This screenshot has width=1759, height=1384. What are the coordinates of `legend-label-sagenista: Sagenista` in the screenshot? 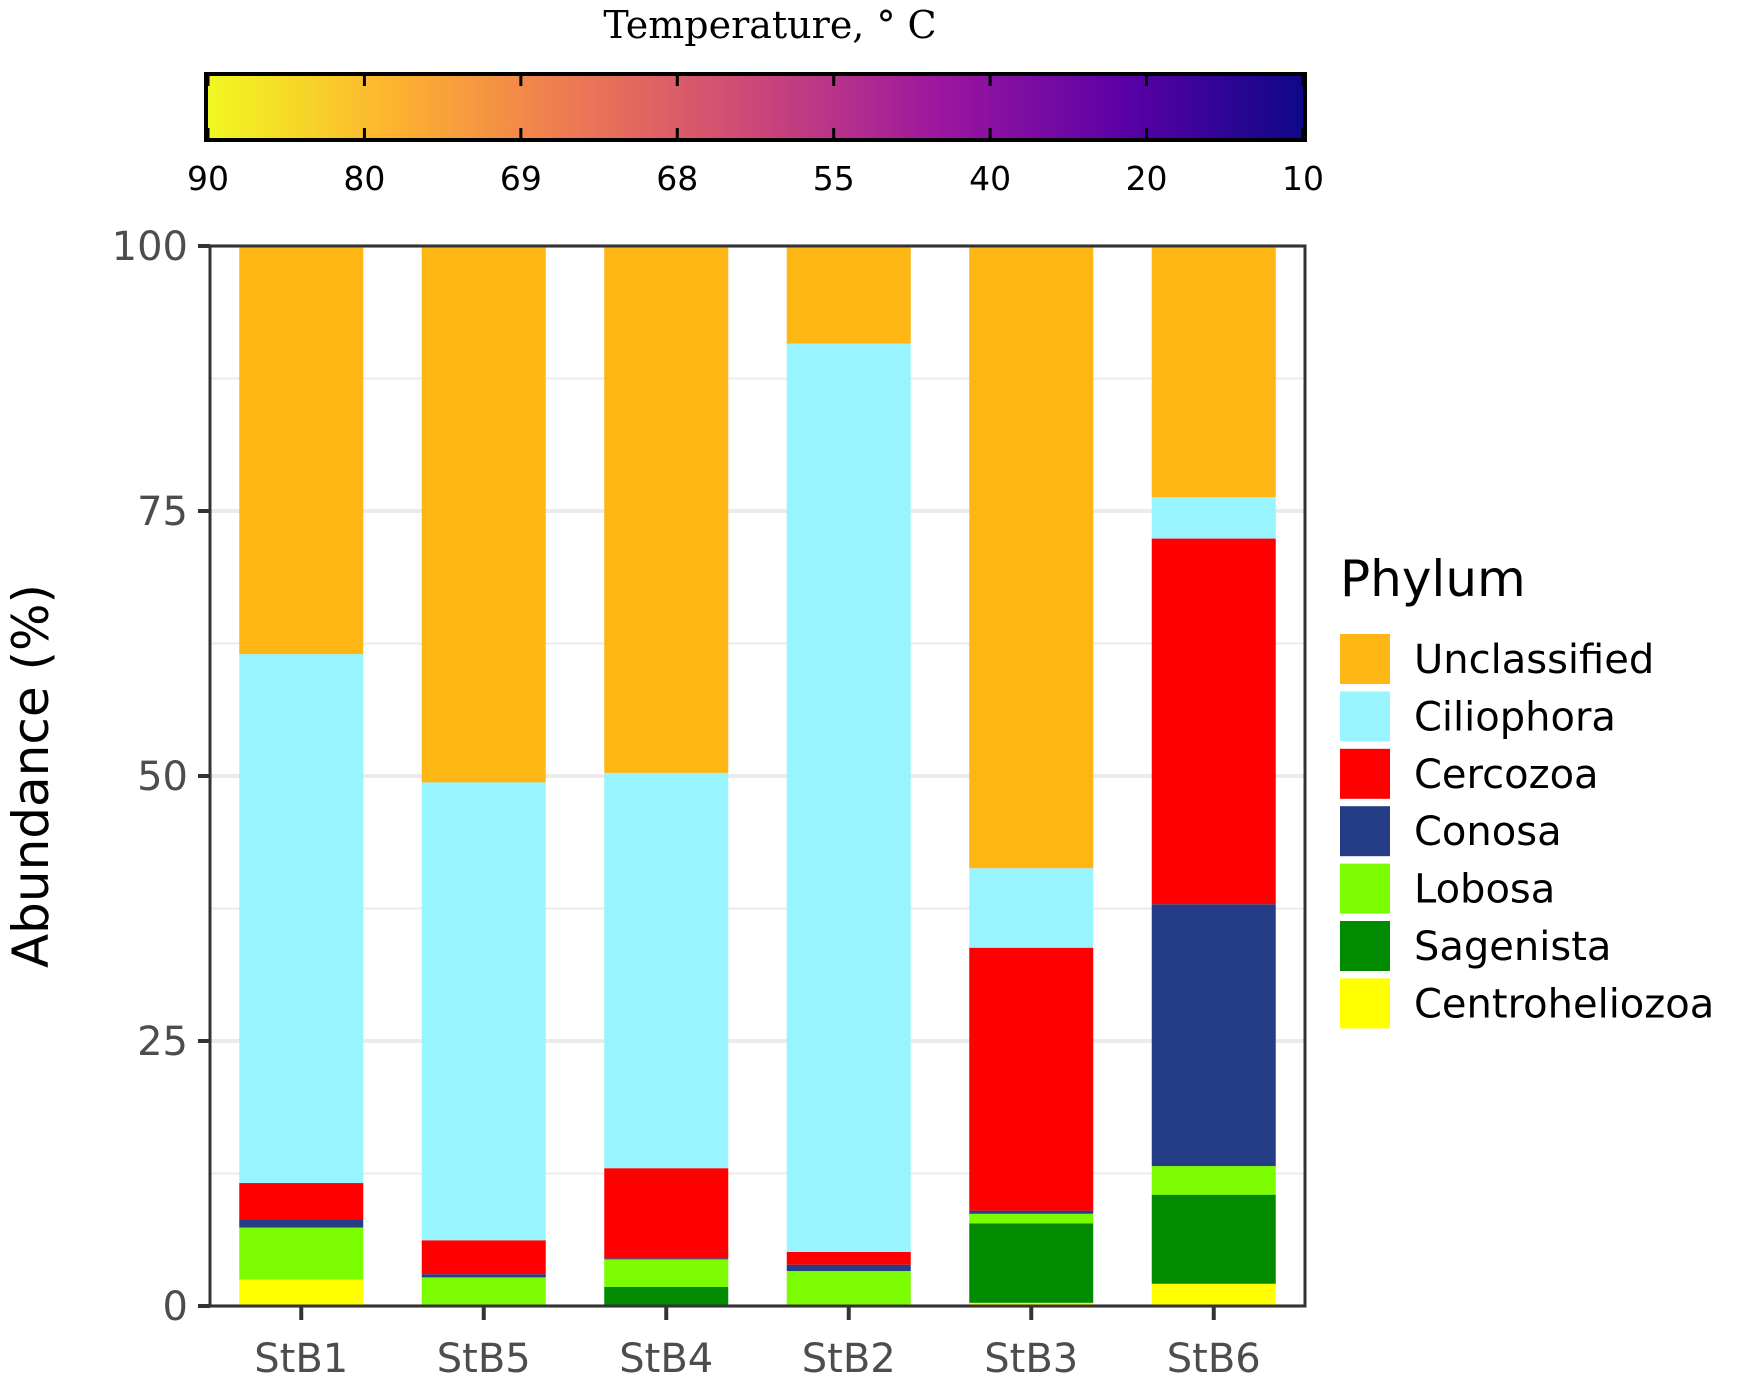 It's located at (1512, 947).